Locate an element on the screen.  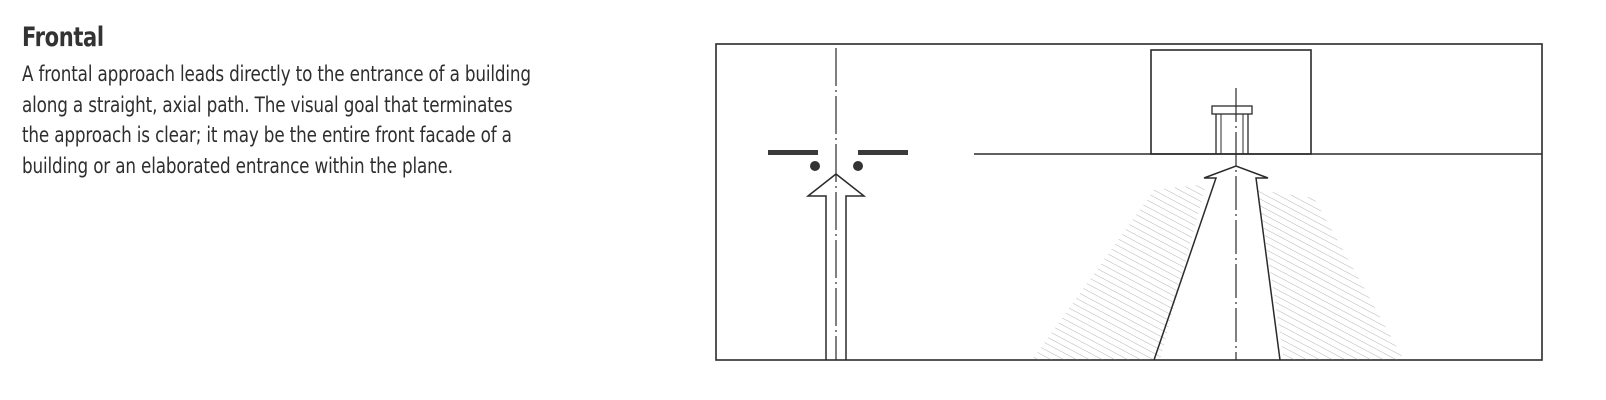
approach-arrow-icon is located at coordinates (836, 266).